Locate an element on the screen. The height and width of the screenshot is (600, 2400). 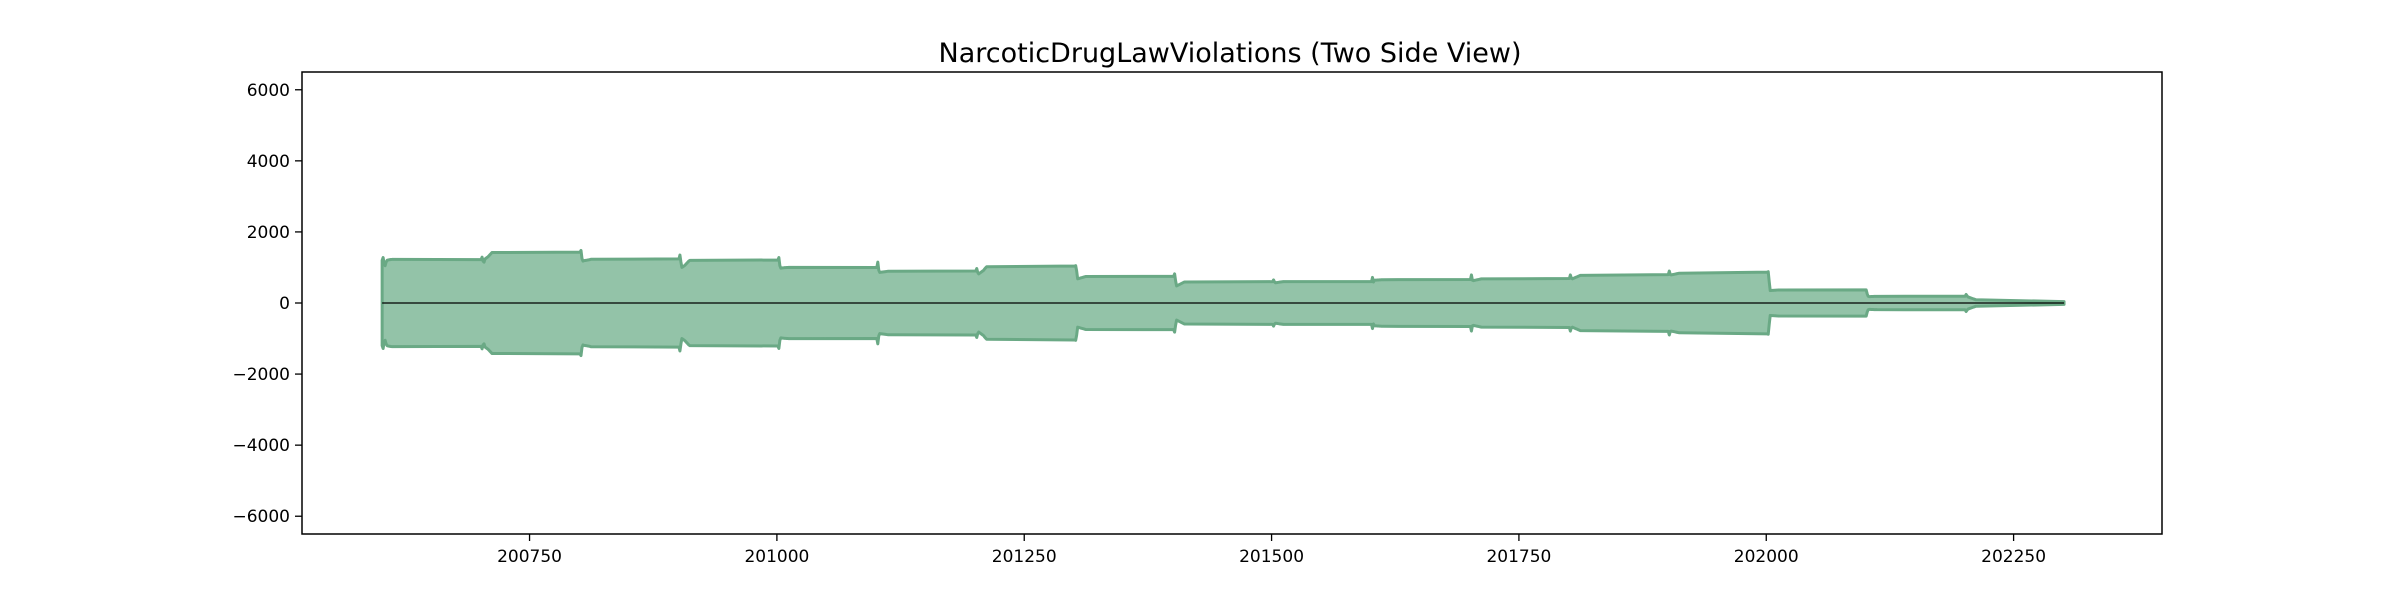
x-tick-label: 202250 is located at coordinates (2013, 557).